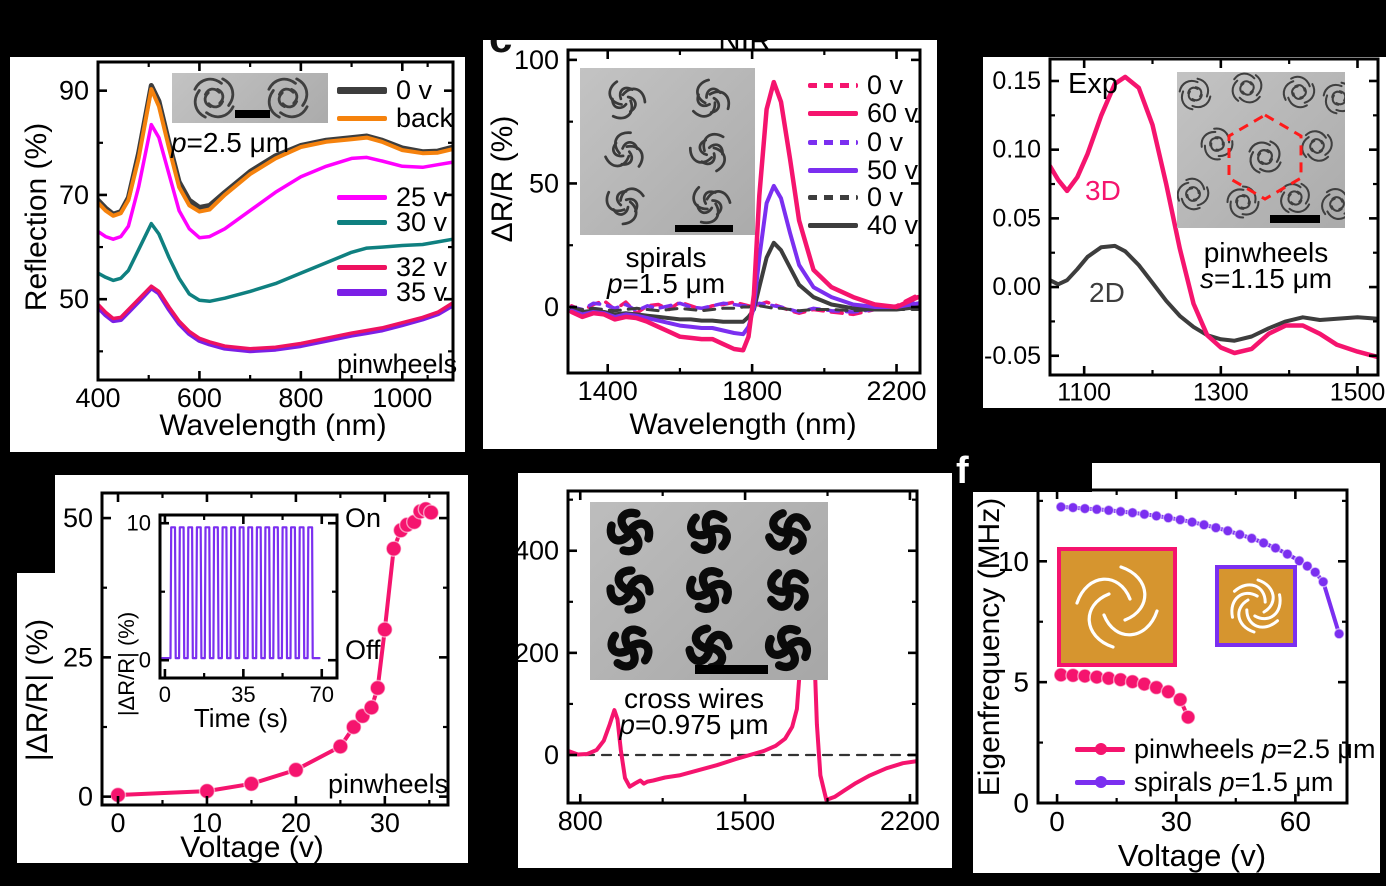 The image size is (1386, 886). I want to click on x-tick-label: 70, so click(322, 694).